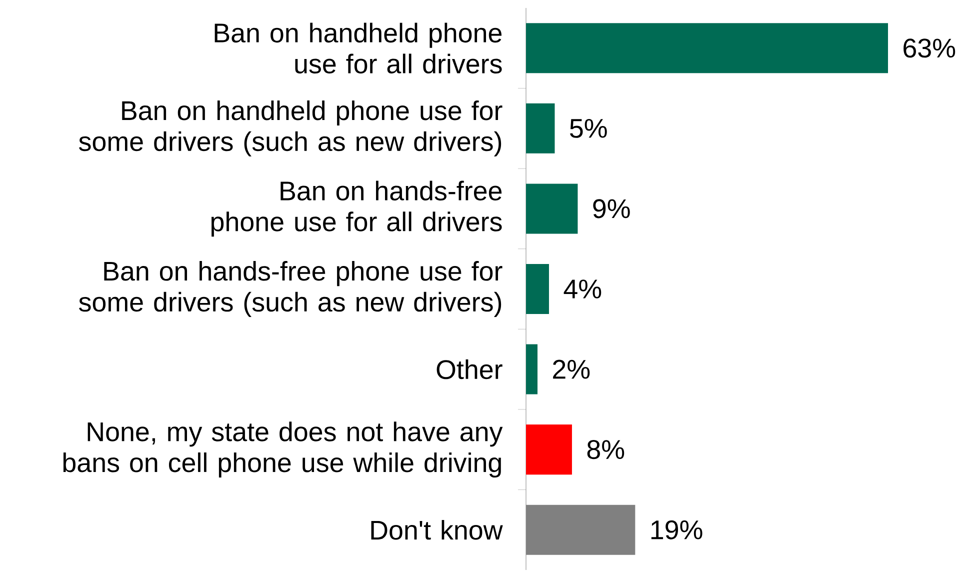 This screenshot has height=571, width=965. What do you see at coordinates (571, 369) in the screenshot?
I see `data-label: 2%` at bounding box center [571, 369].